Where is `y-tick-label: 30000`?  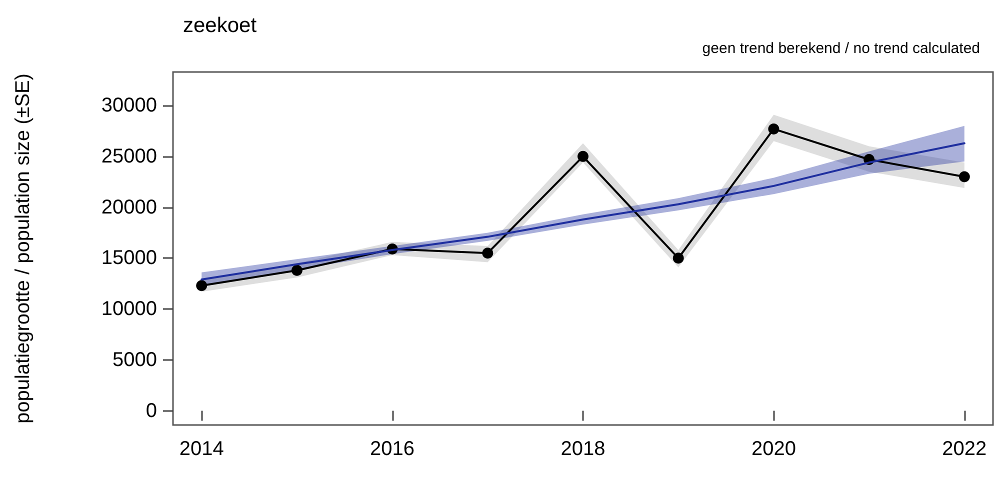
y-tick-label: 30000 is located at coordinates (129, 105).